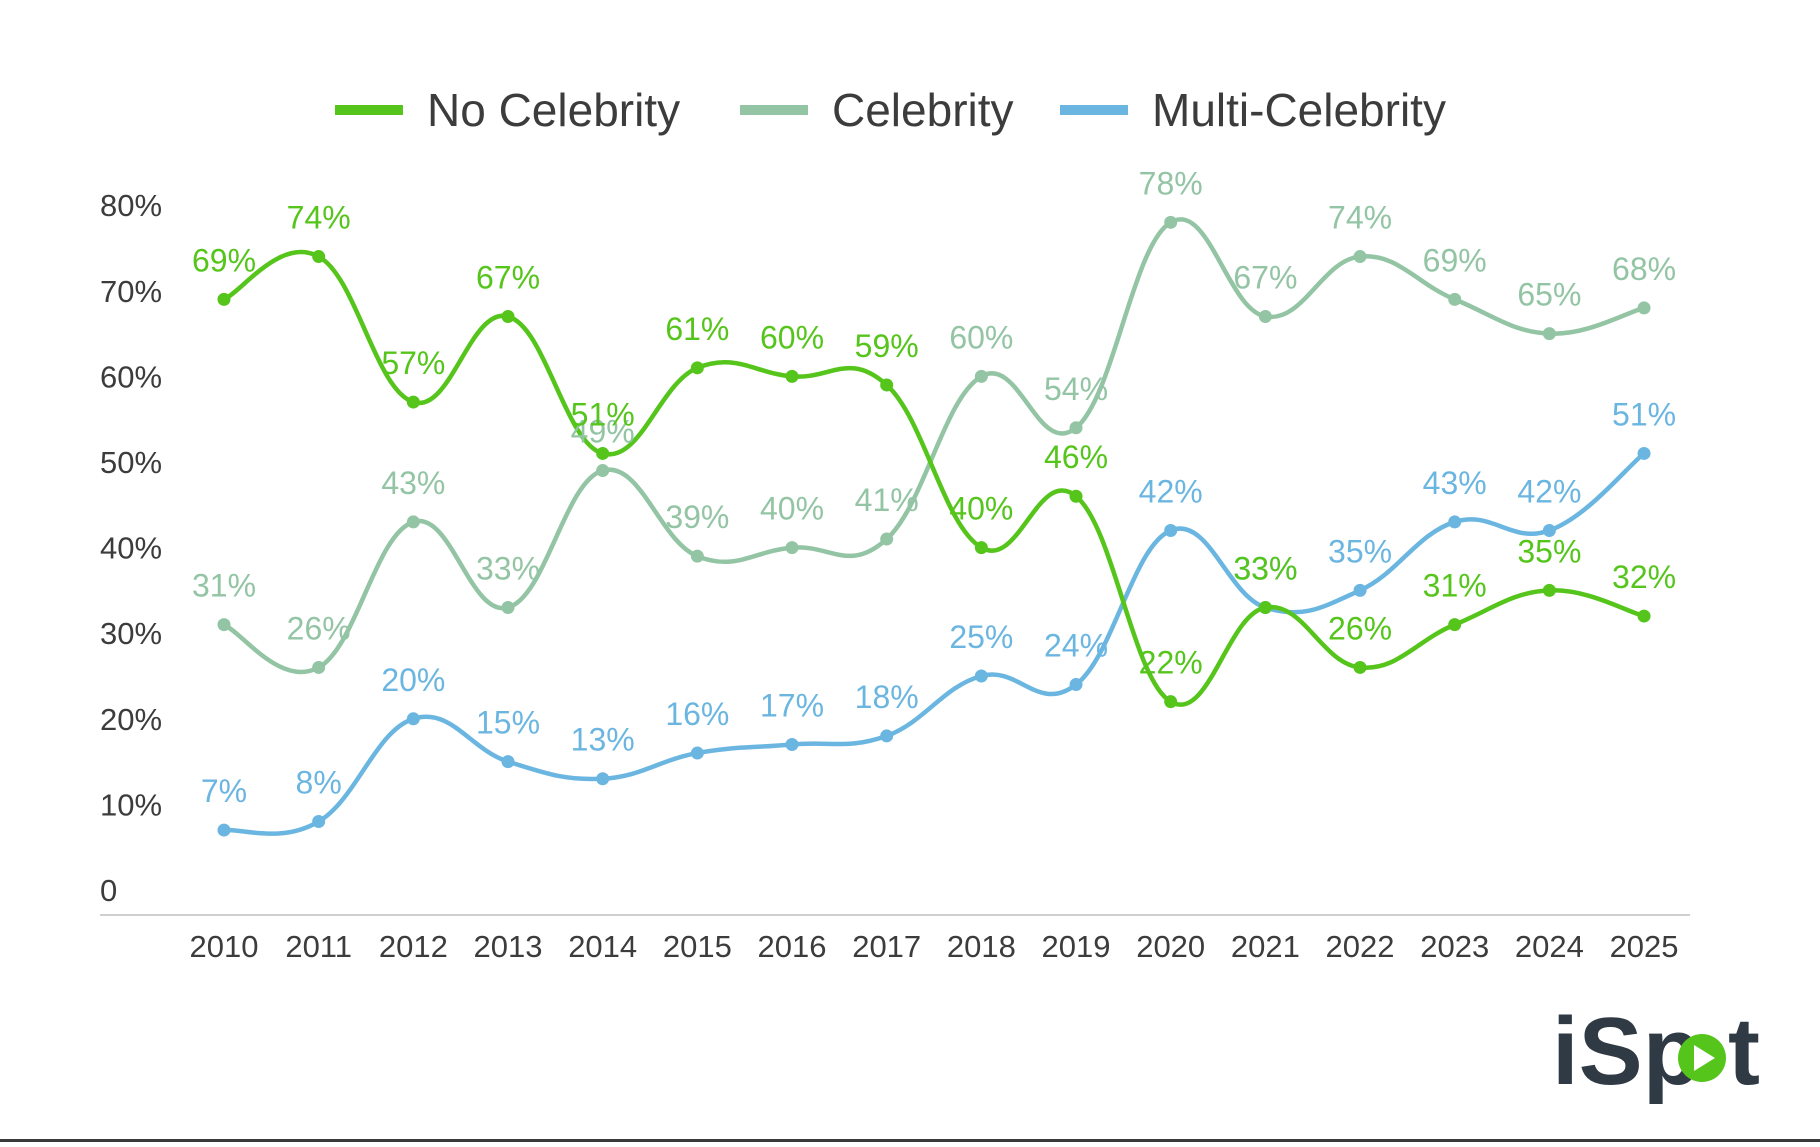 This screenshot has width=1820, height=1147. I want to click on play-icon, so click(1704, 1058).